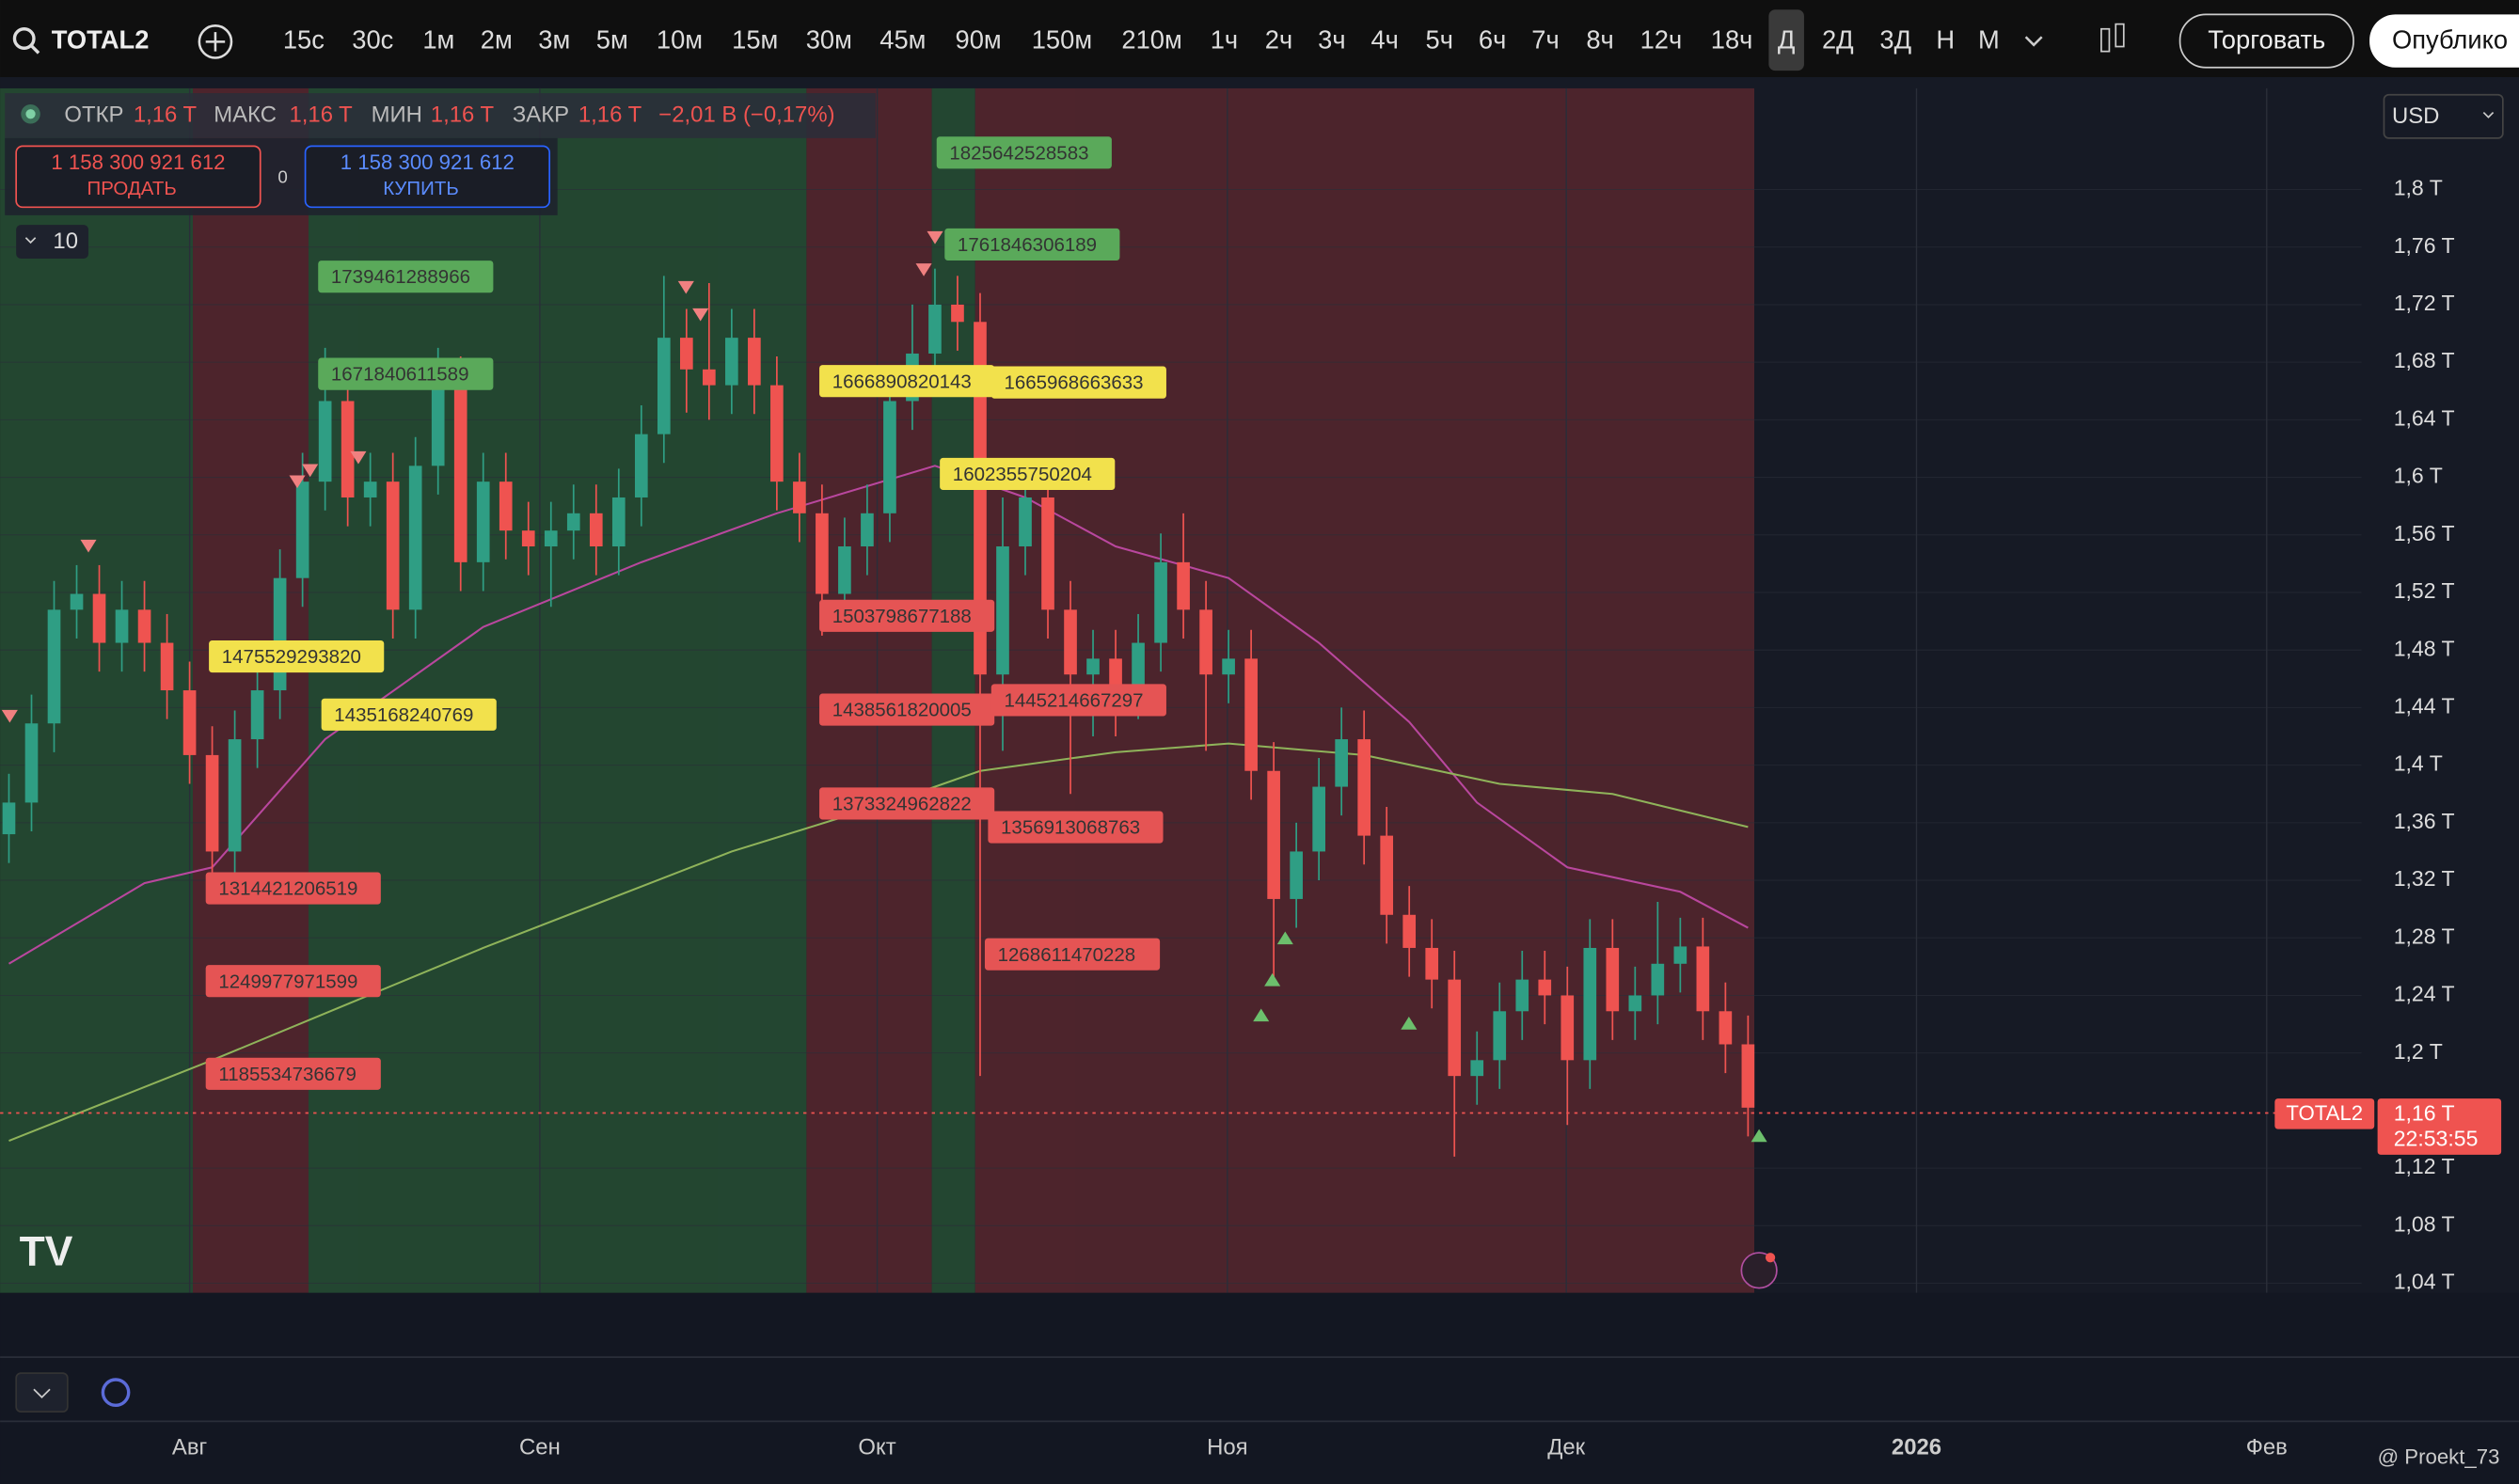 This screenshot has width=2519, height=1484. What do you see at coordinates (902, 40) in the screenshot?
I see `interval: 45м` at bounding box center [902, 40].